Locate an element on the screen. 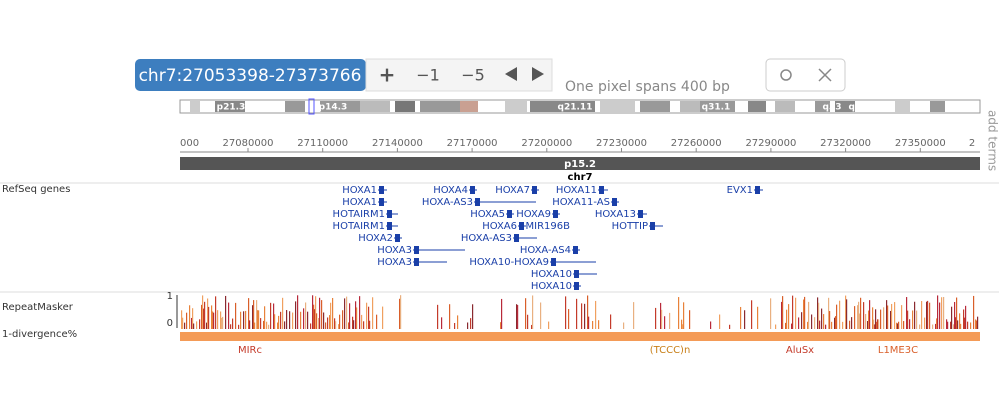 This screenshot has width=999, height=414. gene-label: HOXA7 is located at coordinates (512, 190).